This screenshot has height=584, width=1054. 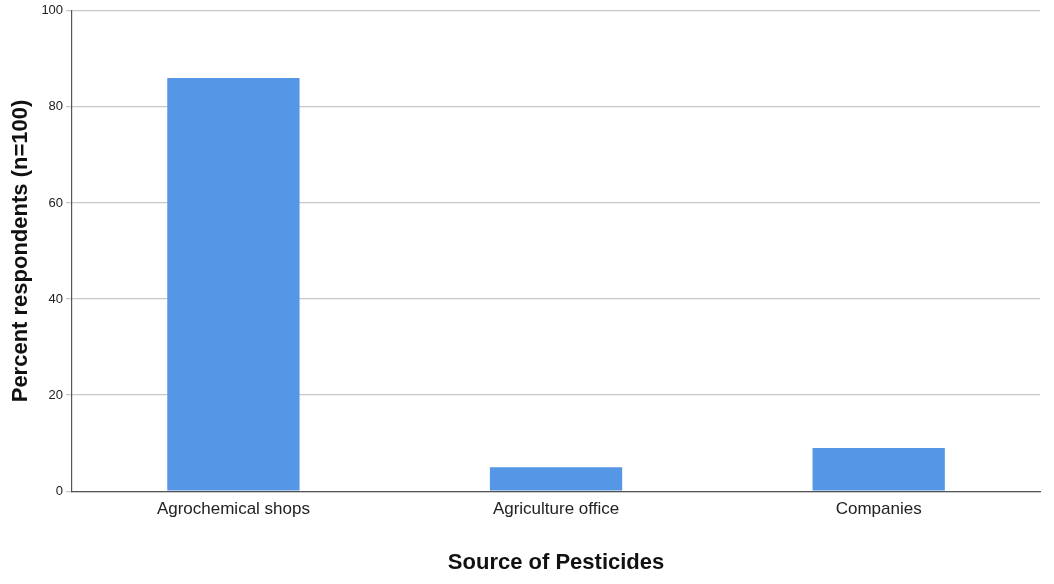 I want to click on x-tick-label: Agriculture office, so click(x=556, y=509).